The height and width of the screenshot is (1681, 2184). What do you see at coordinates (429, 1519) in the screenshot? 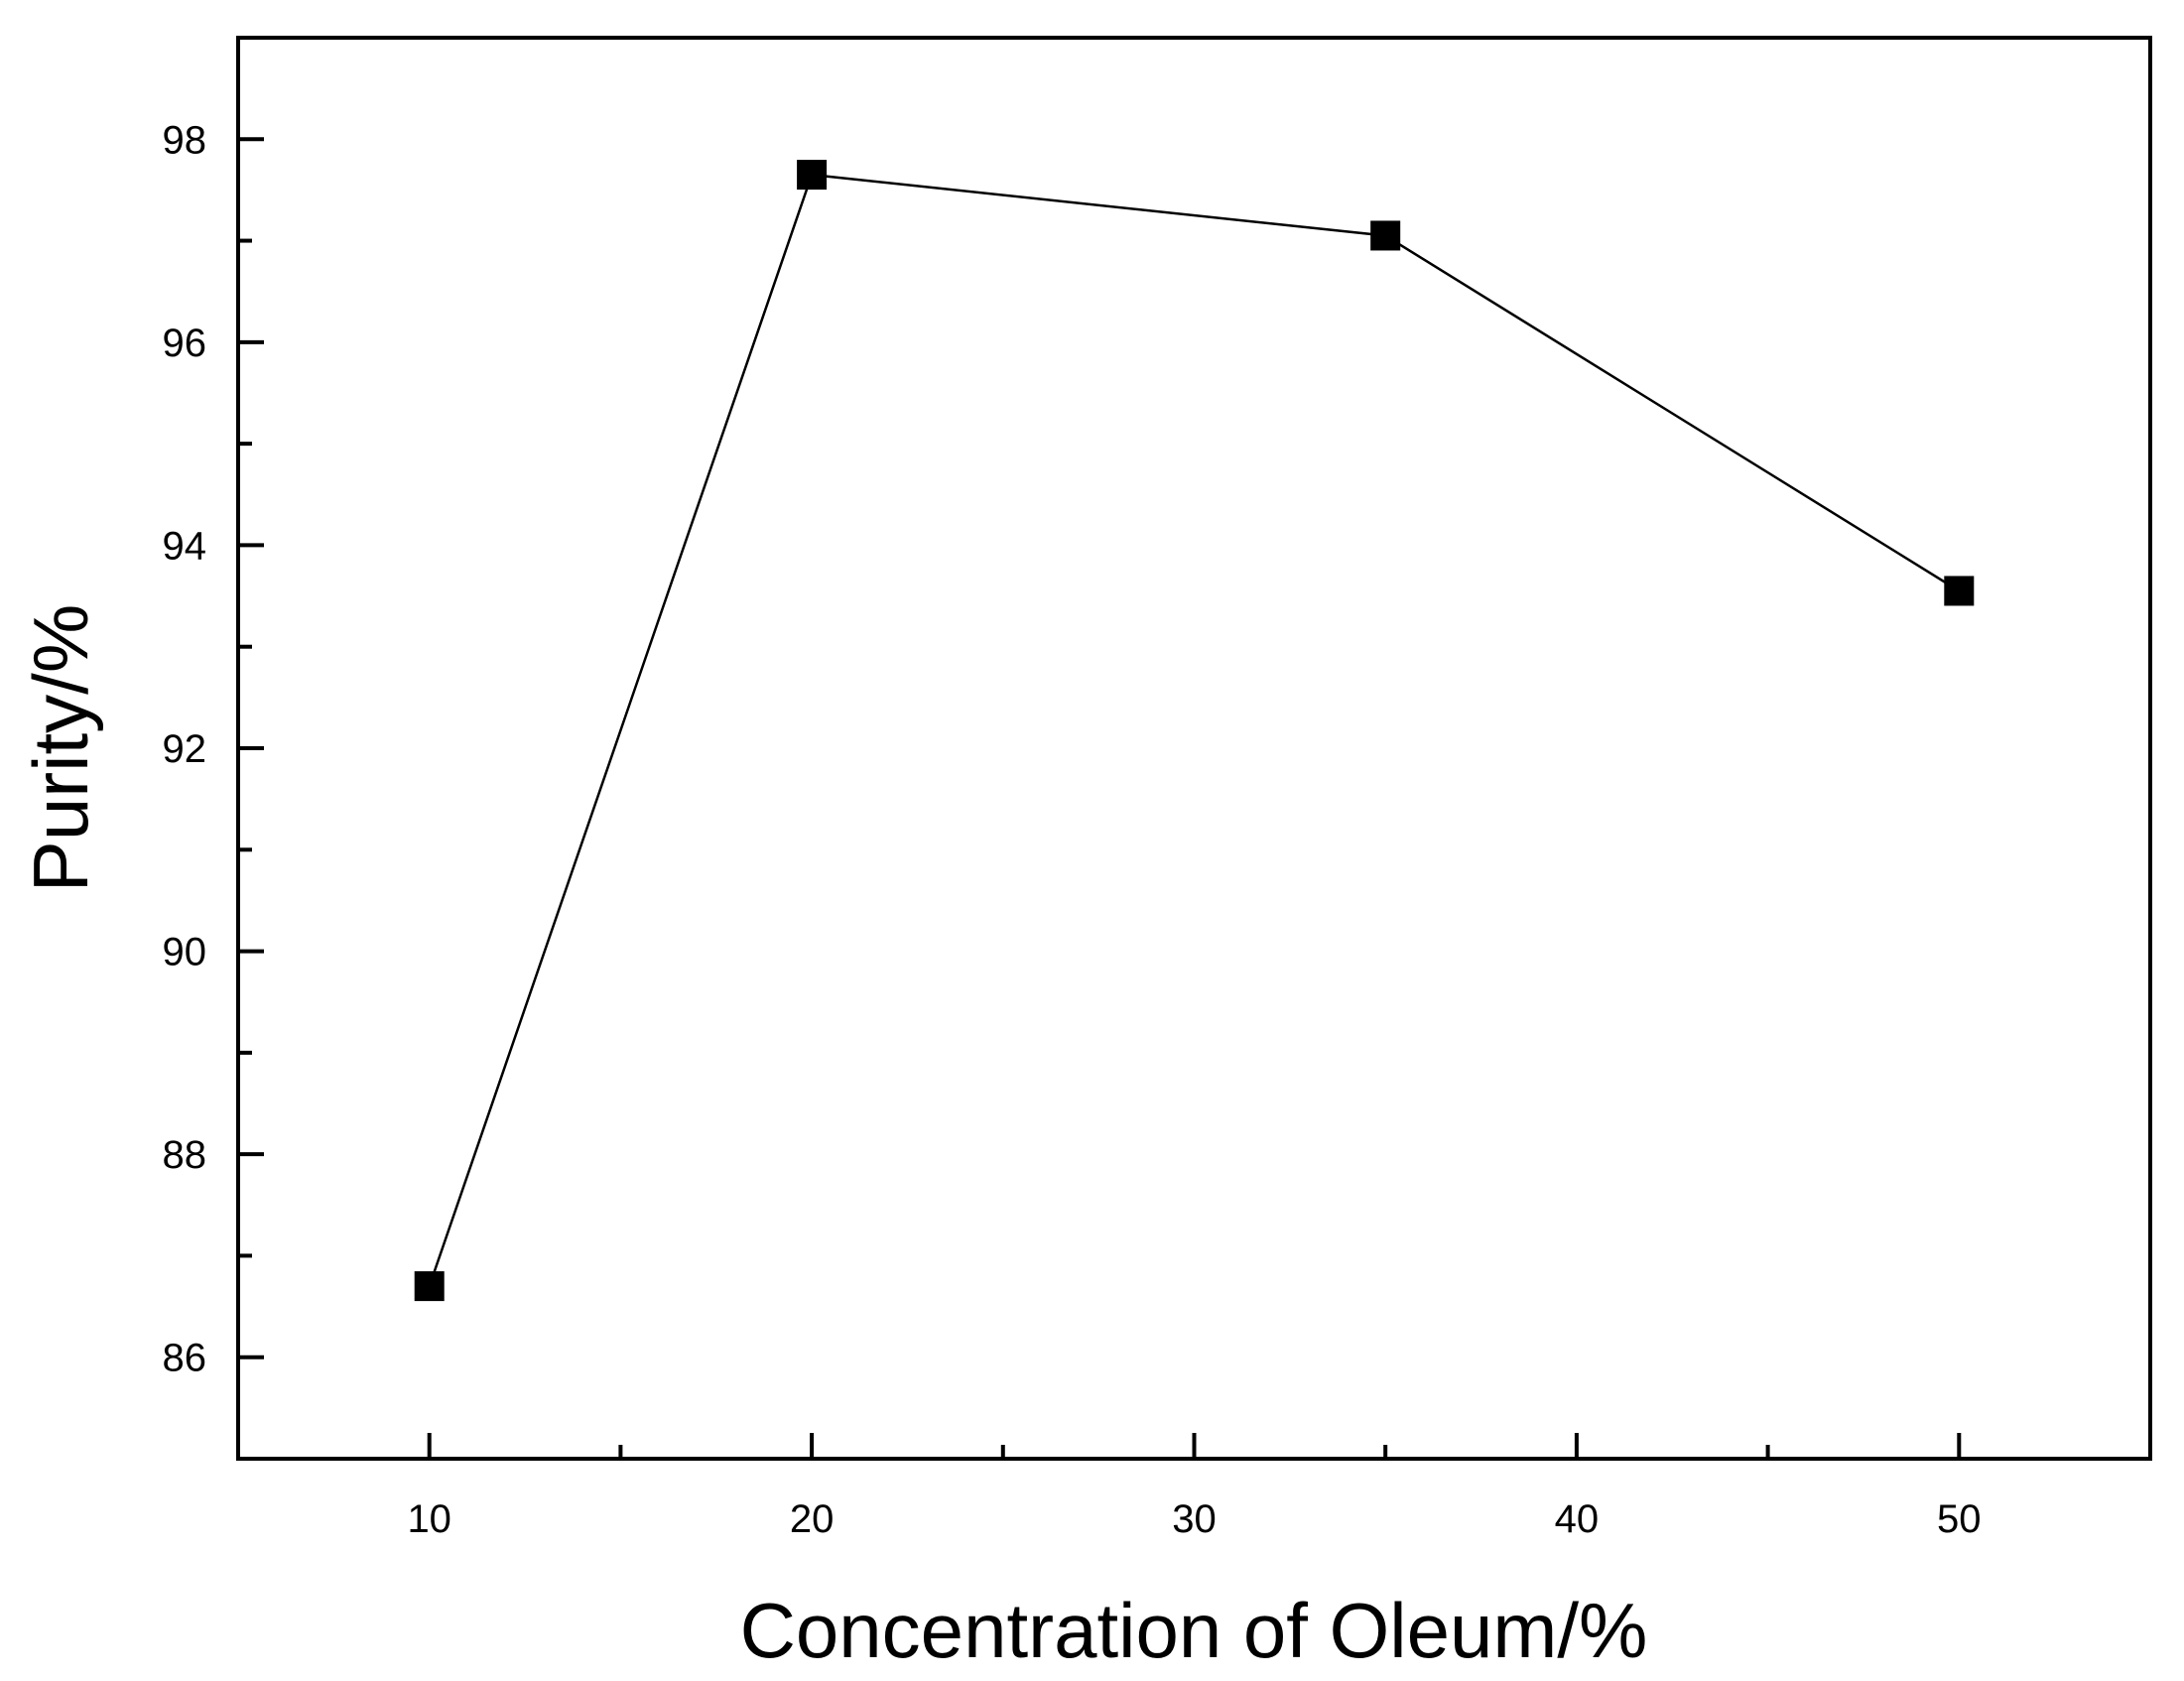
I see `x-tick-label-0: 10` at bounding box center [429, 1519].